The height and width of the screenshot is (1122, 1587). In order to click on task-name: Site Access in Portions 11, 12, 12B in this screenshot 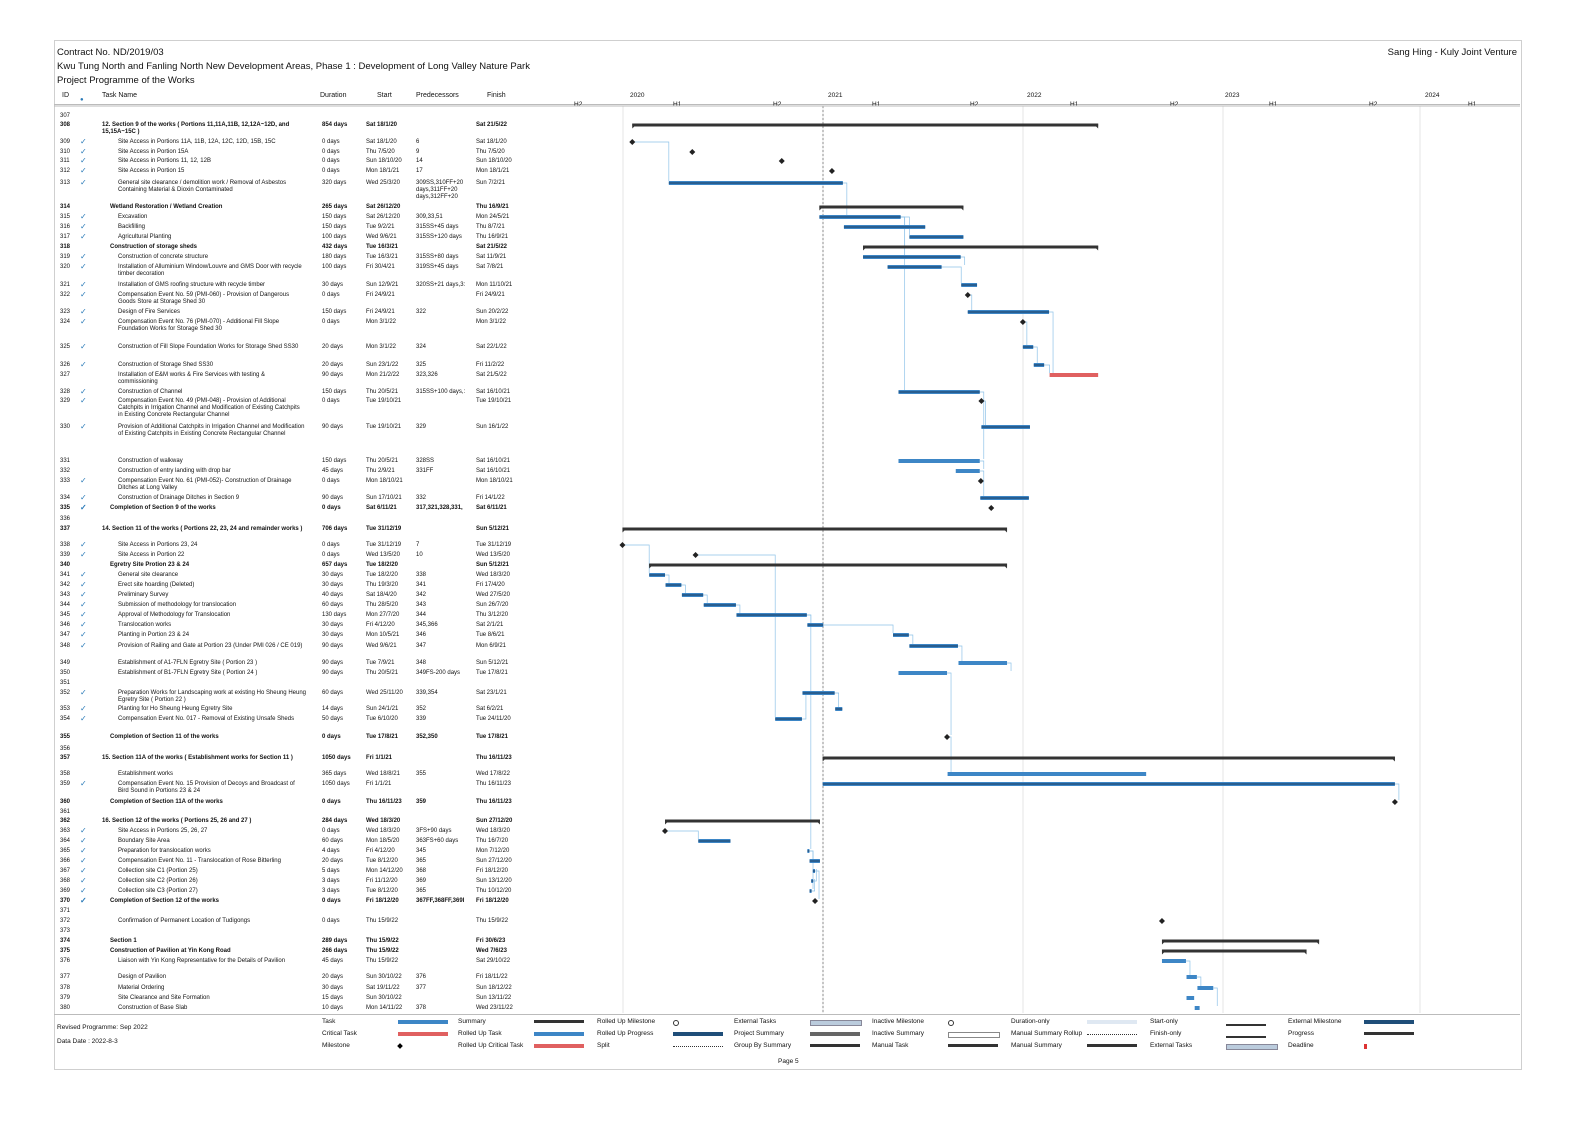, I will do `click(164, 161)`.